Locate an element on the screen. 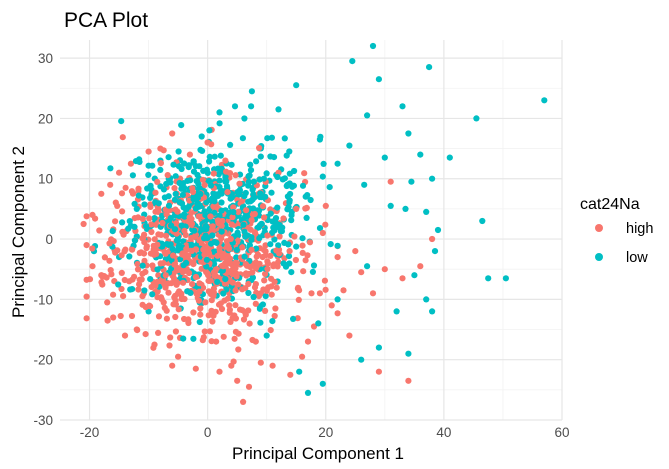  x-tick-label: 40 is located at coordinates (443, 432).